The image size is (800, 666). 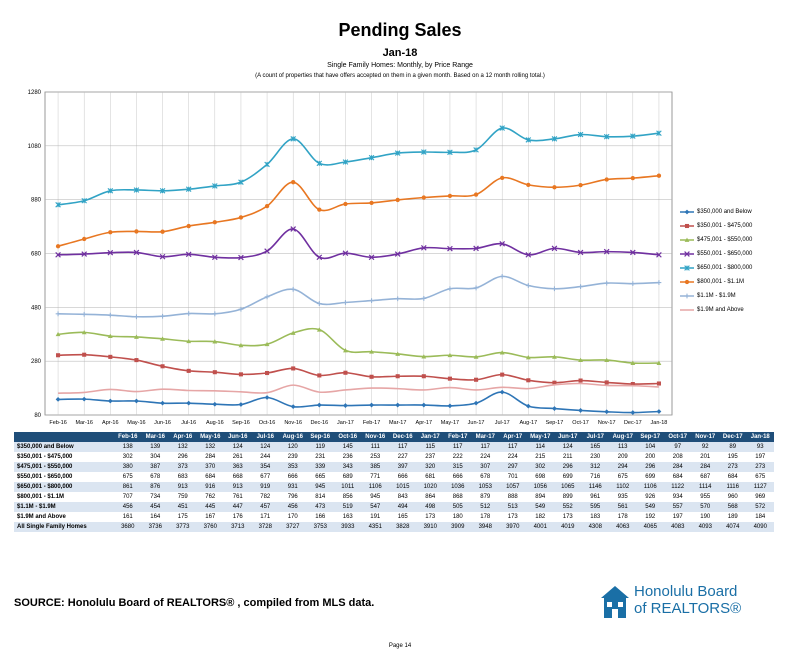 I want to click on legend-label: $800,001 - $1.1M, so click(x=721, y=282).